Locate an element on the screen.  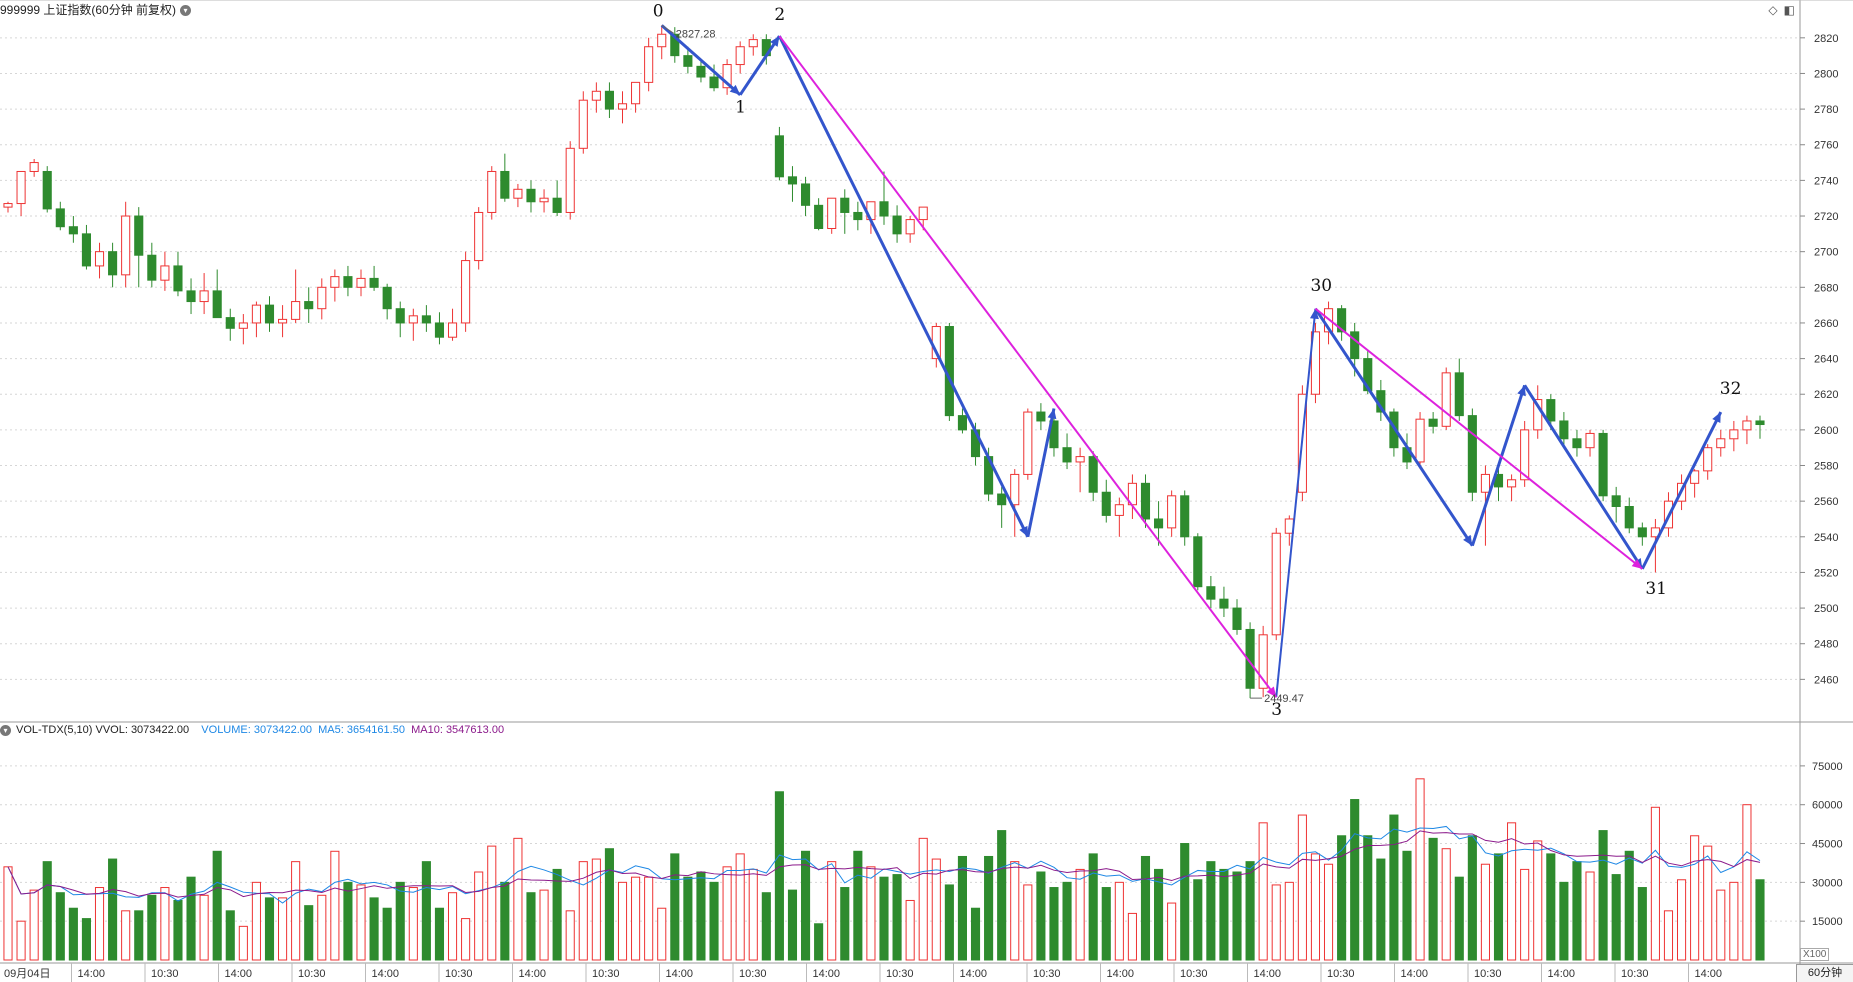
price-tick-label: 2740 is located at coordinates (1826, 181).